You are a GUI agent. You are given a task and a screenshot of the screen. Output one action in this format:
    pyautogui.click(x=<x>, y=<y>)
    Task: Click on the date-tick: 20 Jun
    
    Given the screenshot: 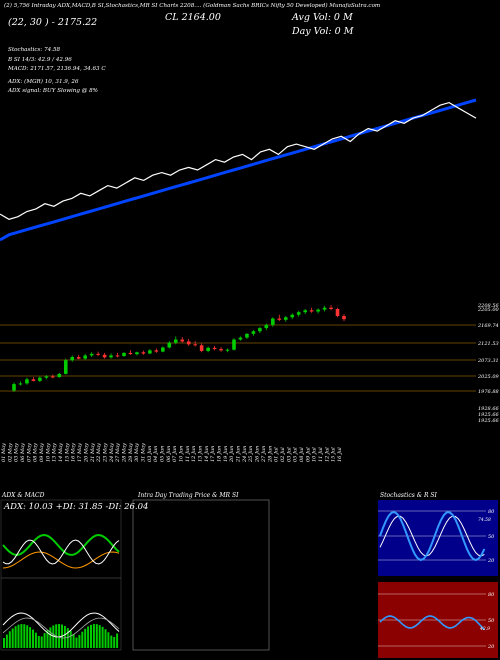 What is the action you would take?
    pyautogui.click(x=232, y=454)
    